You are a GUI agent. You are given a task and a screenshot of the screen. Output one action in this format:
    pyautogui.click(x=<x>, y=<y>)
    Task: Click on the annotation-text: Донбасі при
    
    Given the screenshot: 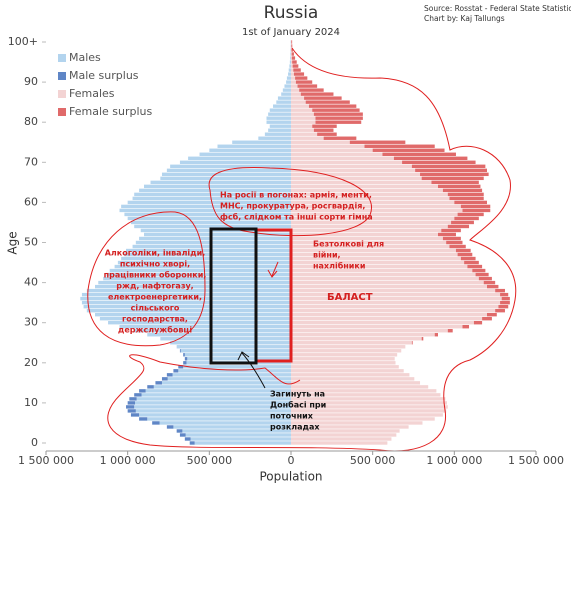 What is the action you would take?
    pyautogui.click(x=298, y=405)
    